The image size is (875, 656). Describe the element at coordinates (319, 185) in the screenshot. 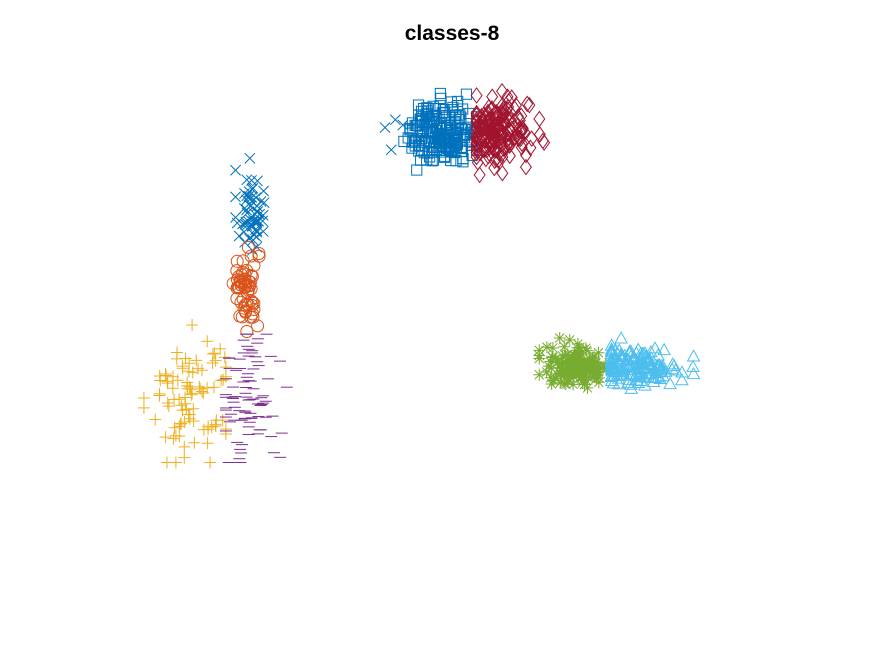

I see `series-0-x-markers` at that location.